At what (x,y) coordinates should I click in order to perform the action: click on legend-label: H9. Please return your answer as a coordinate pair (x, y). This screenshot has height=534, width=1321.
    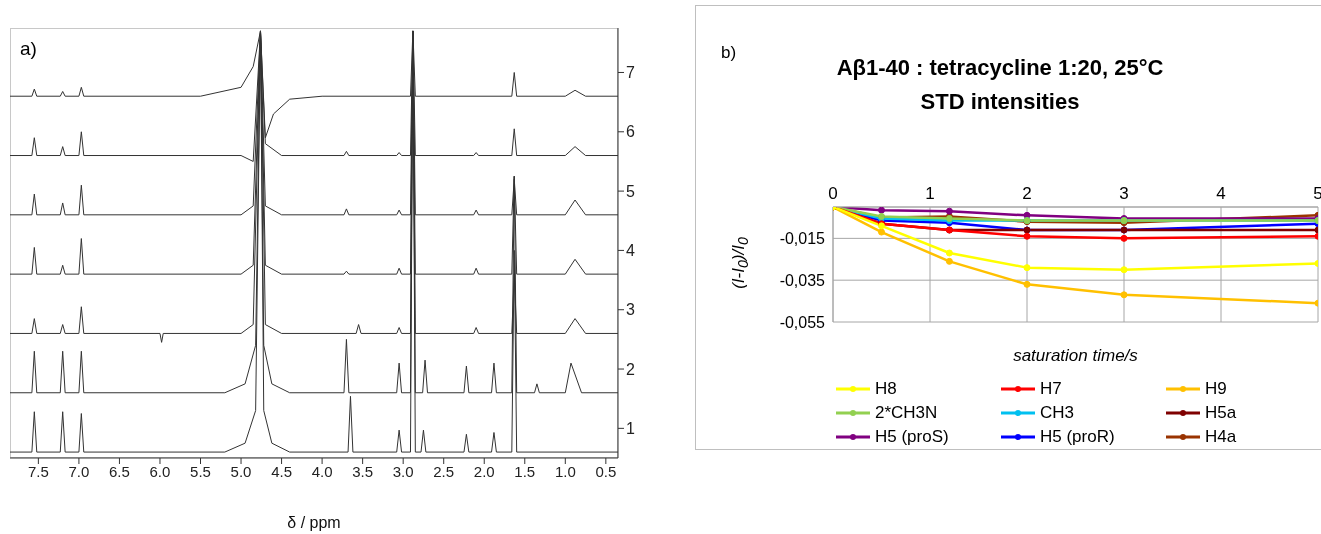
    Looking at the image, I should click on (1216, 388).